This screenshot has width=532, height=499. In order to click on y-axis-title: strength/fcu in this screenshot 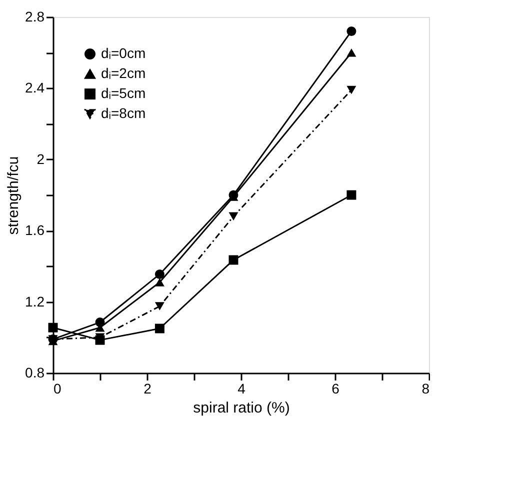, I will do `click(13, 195)`.